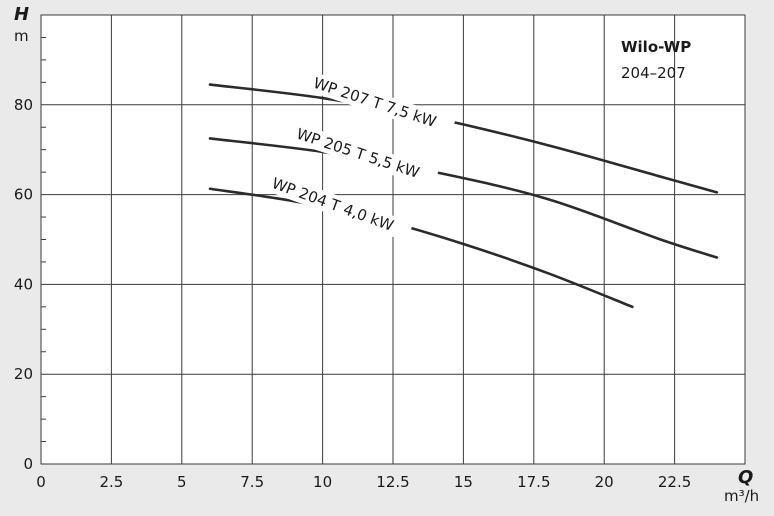  I want to click on y-tick-label: 80, so click(23, 105).